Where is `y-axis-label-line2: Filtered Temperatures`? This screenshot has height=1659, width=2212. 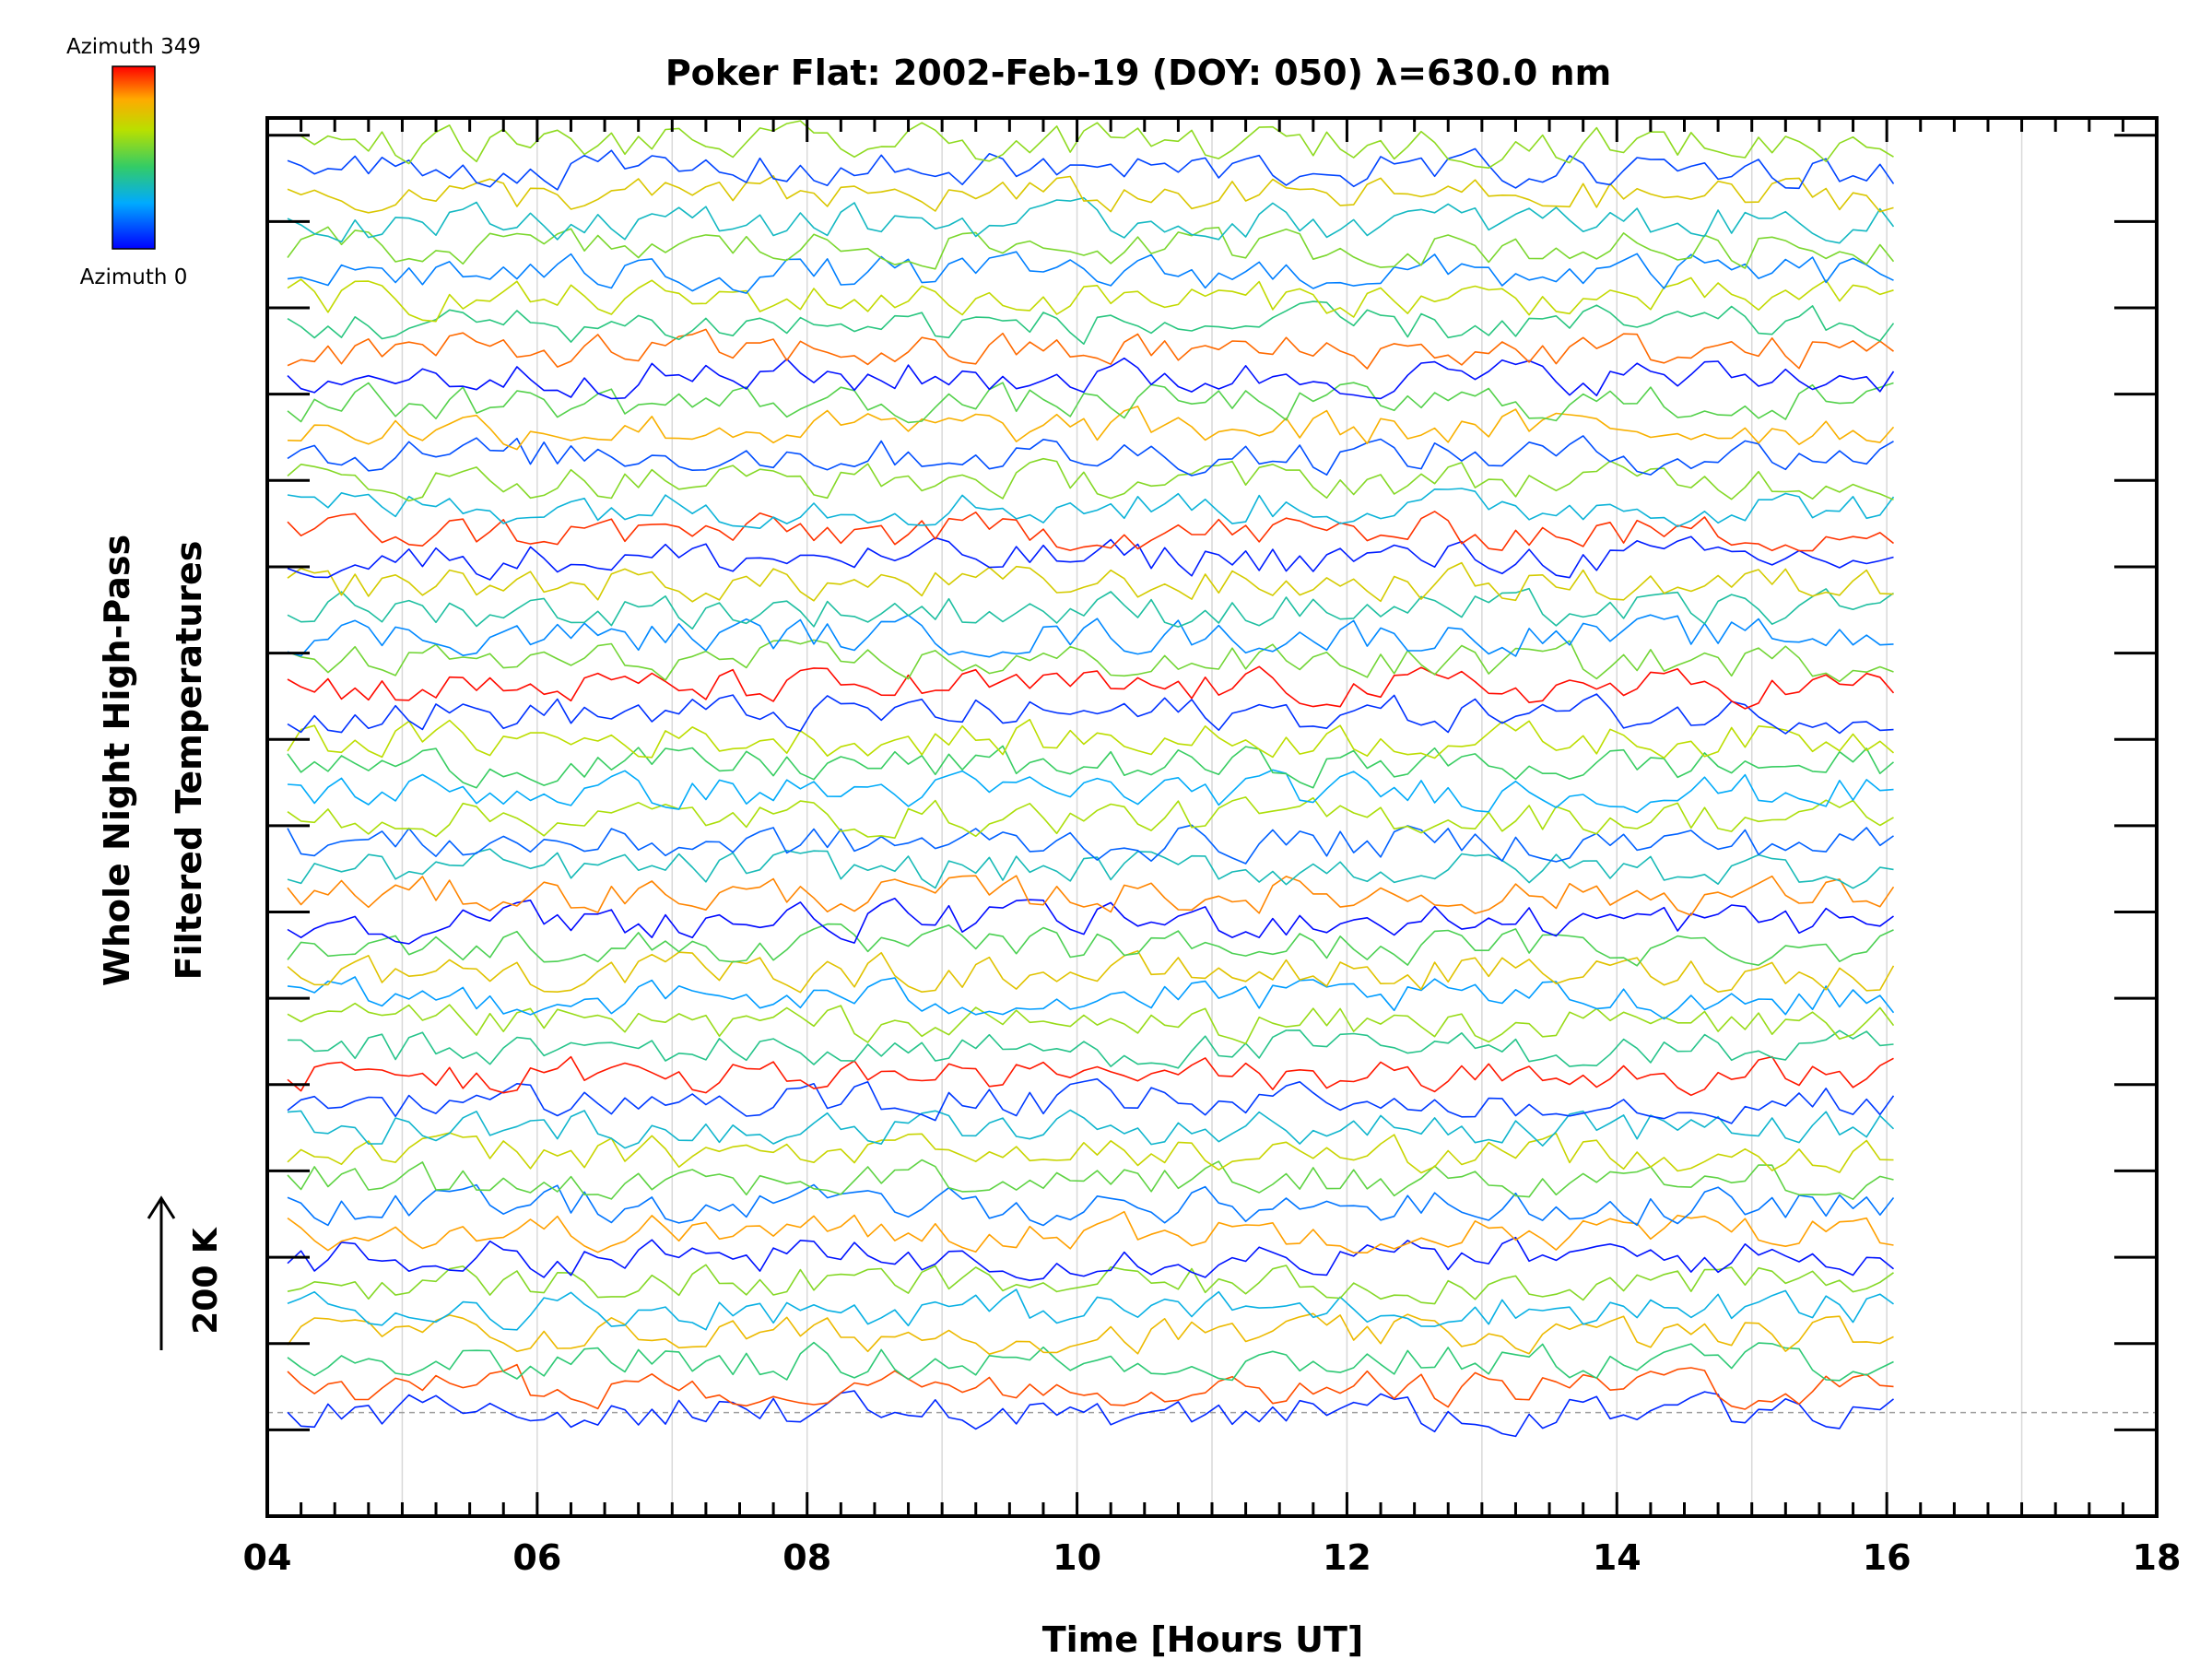 y-axis-label-line2: Filtered Temperatures is located at coordinates (189, 761).